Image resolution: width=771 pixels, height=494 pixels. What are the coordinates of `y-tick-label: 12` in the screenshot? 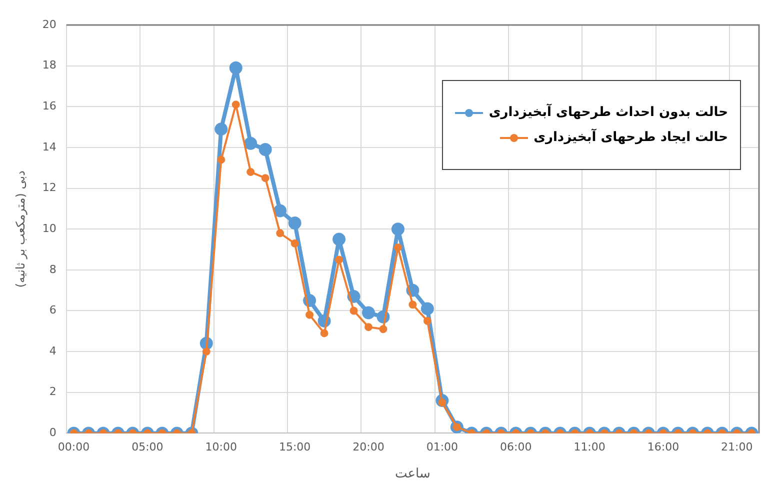 It's located at (49, 187).